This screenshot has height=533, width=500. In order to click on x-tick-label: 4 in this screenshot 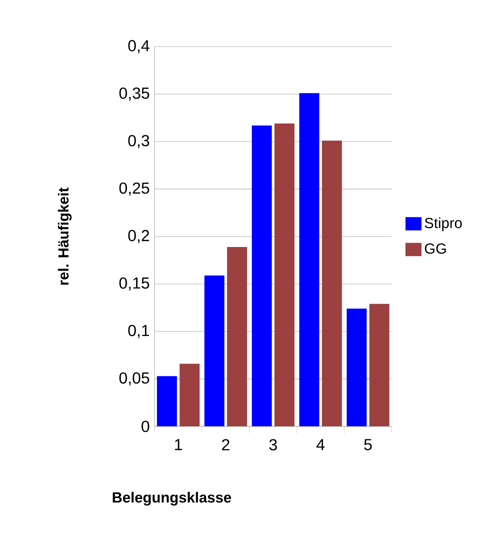, I will do `click(320, 444)`.